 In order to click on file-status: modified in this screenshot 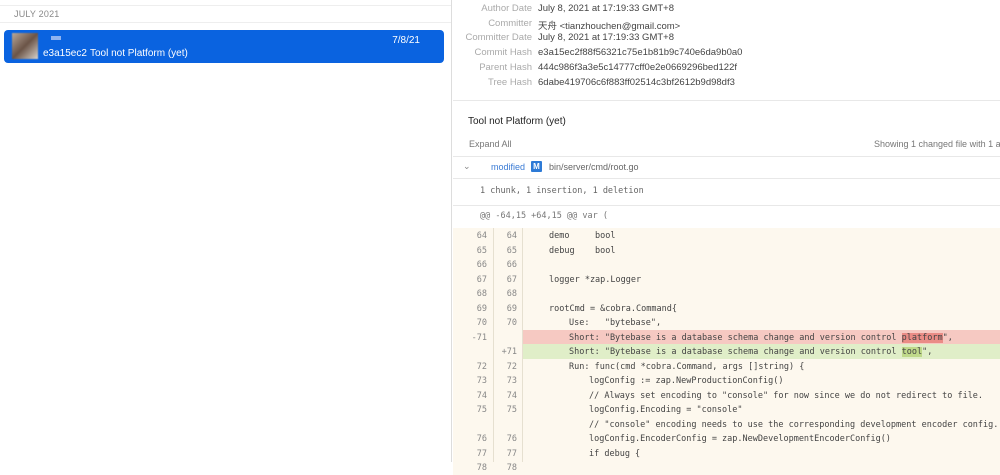, I will do `click(508, 167)`.